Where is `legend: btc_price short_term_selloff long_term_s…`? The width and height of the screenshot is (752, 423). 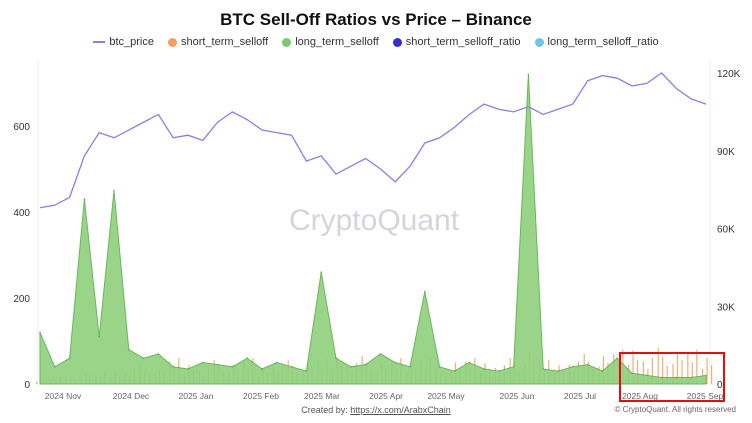 legend: btc_price short_term_selloff long_term_s… is located at coordinates (376, 42).